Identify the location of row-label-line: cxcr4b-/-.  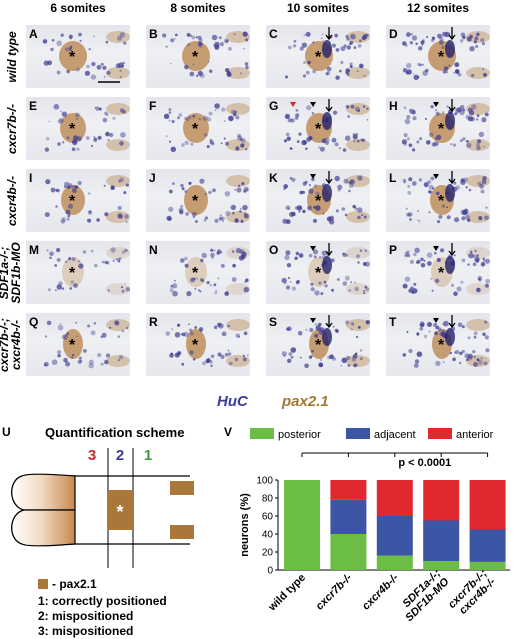
(16, 345).